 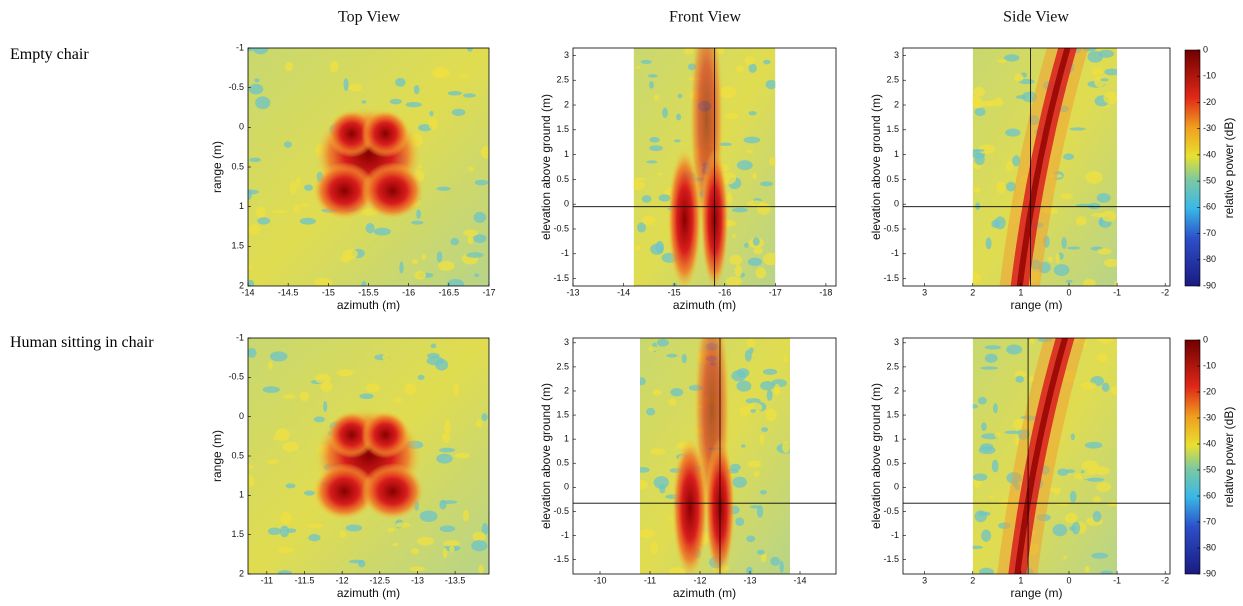 I want to click on x-tick-label: -11, so click(x=650, y=580).